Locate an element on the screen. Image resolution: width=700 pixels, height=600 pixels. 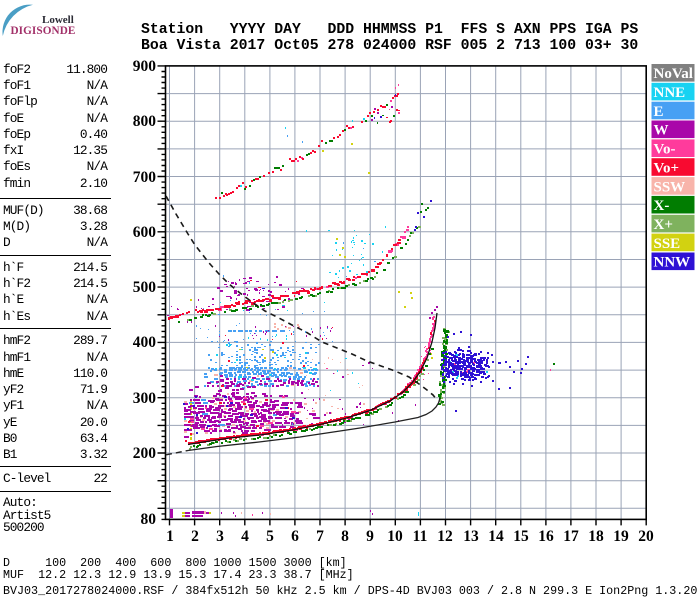
svg-text: 13 is located at coordinates (471, 536).